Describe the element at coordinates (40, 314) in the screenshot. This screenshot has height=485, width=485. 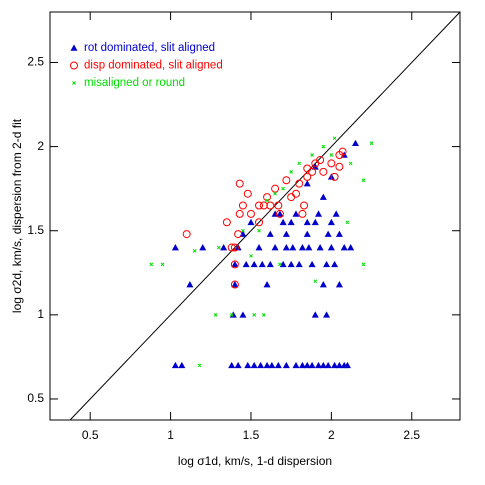
I see `y-tick-label: 1` at that location.